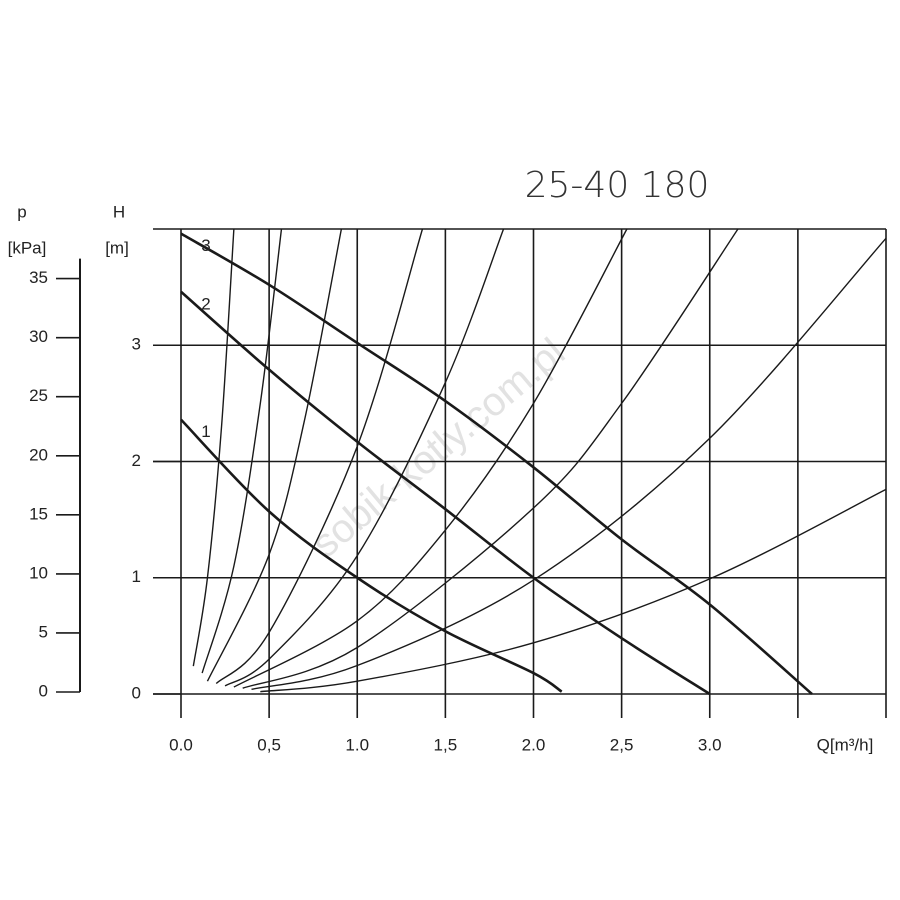  I want to click on x-tick-label: 1.0, so click(357, 744).